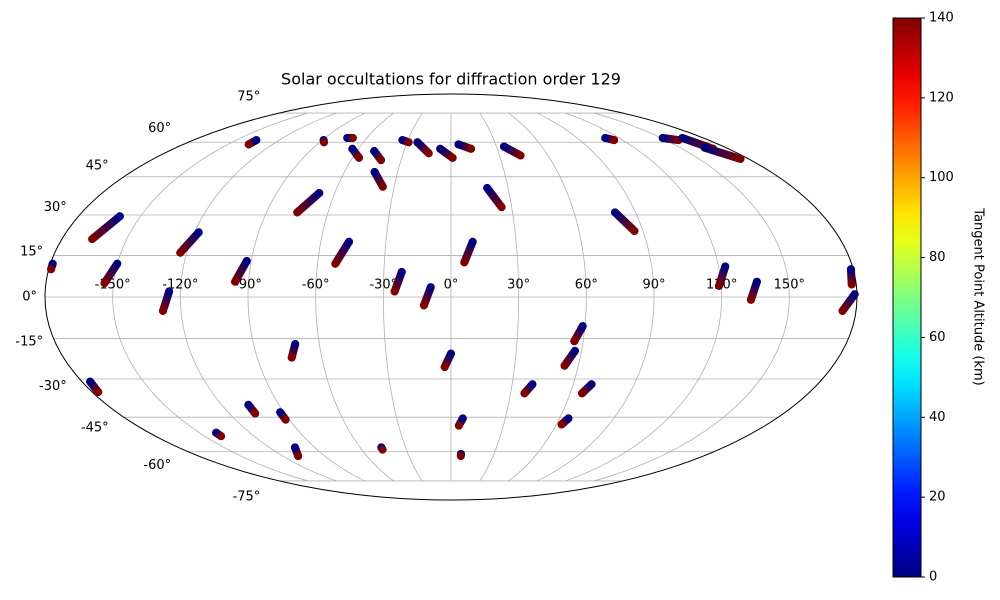 The width and height of the screenshot is (1000, 600). What do you see at coordinates (653, 285) in the screenshot?
I see `x-tick-label: 90°` at bounding box center [653, 285].